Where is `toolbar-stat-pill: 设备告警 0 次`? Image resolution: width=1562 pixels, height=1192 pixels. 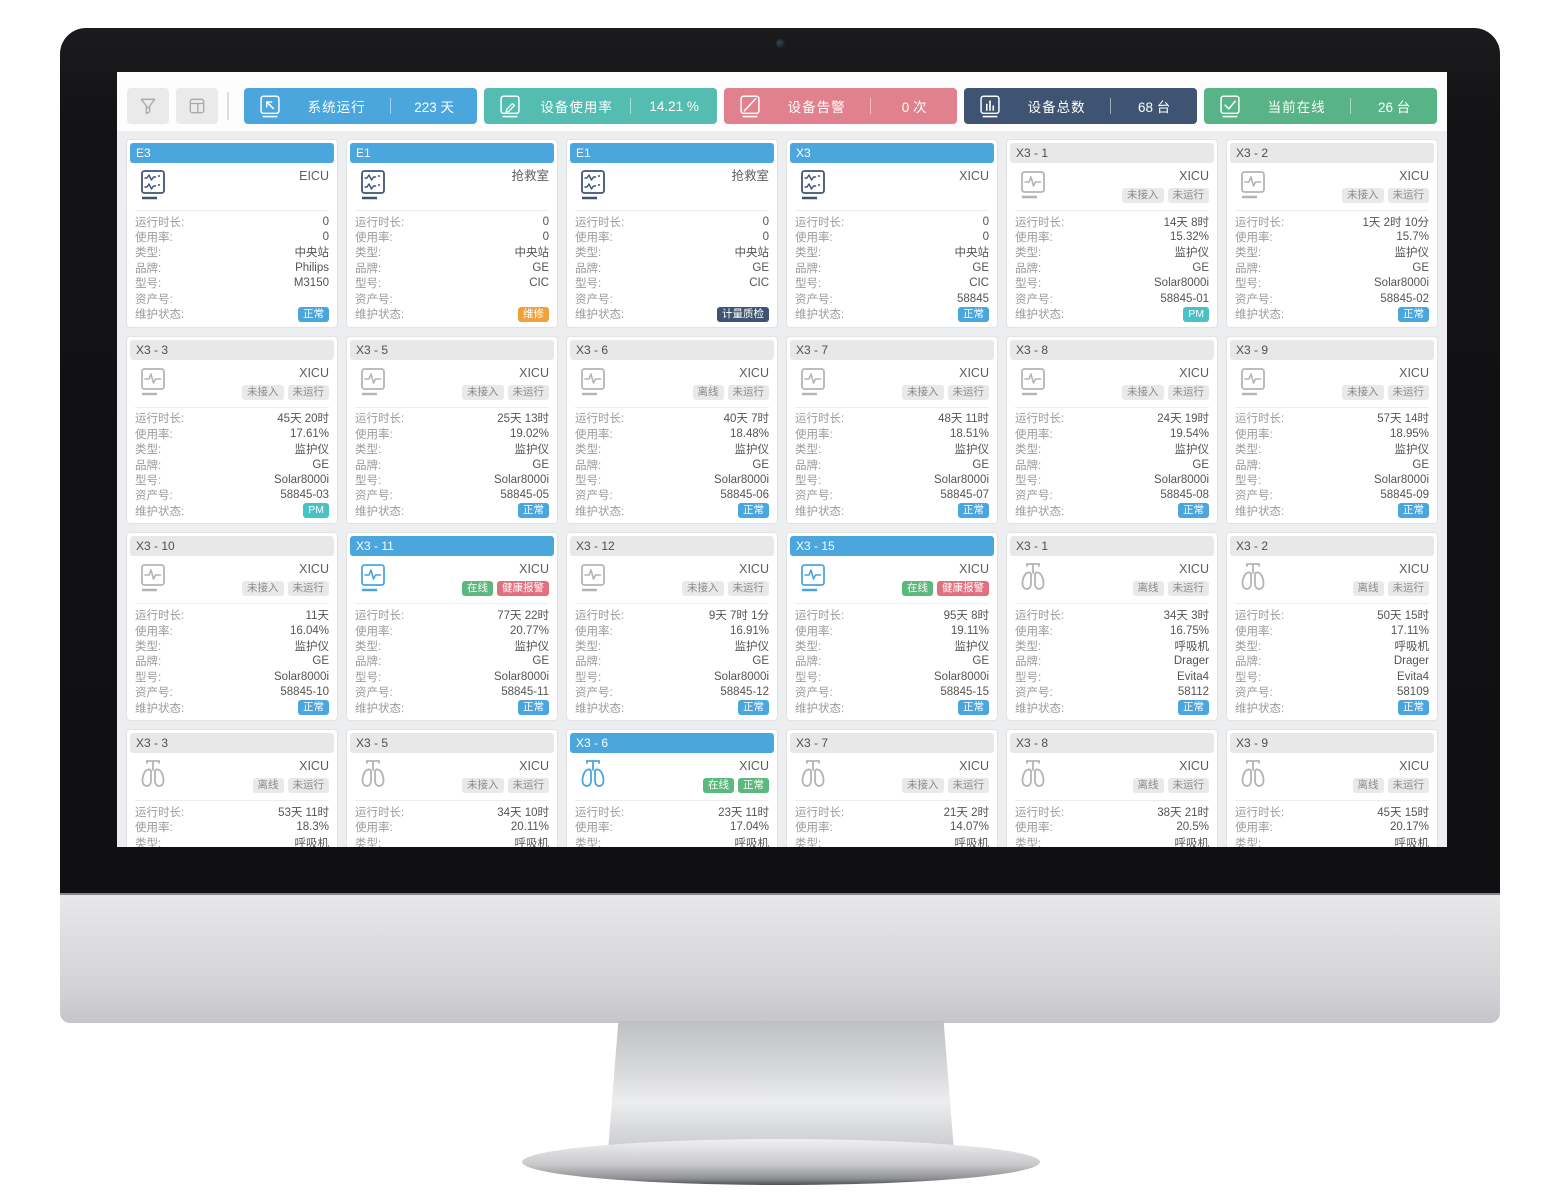 toolbar-stat-pill: 设备告警 0 次 is located at coordinates (840, 106).